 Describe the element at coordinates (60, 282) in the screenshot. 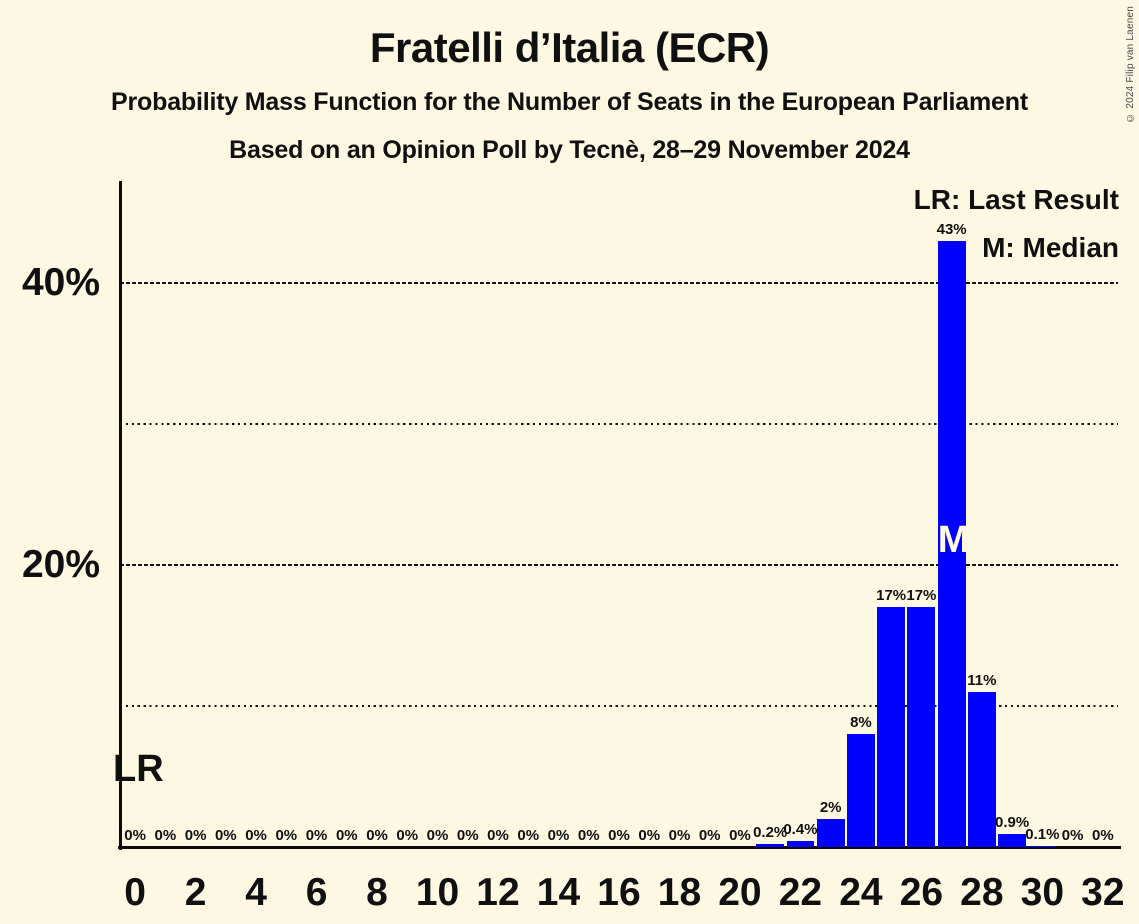

I see `y-tick-label-40: 40%` at that location.